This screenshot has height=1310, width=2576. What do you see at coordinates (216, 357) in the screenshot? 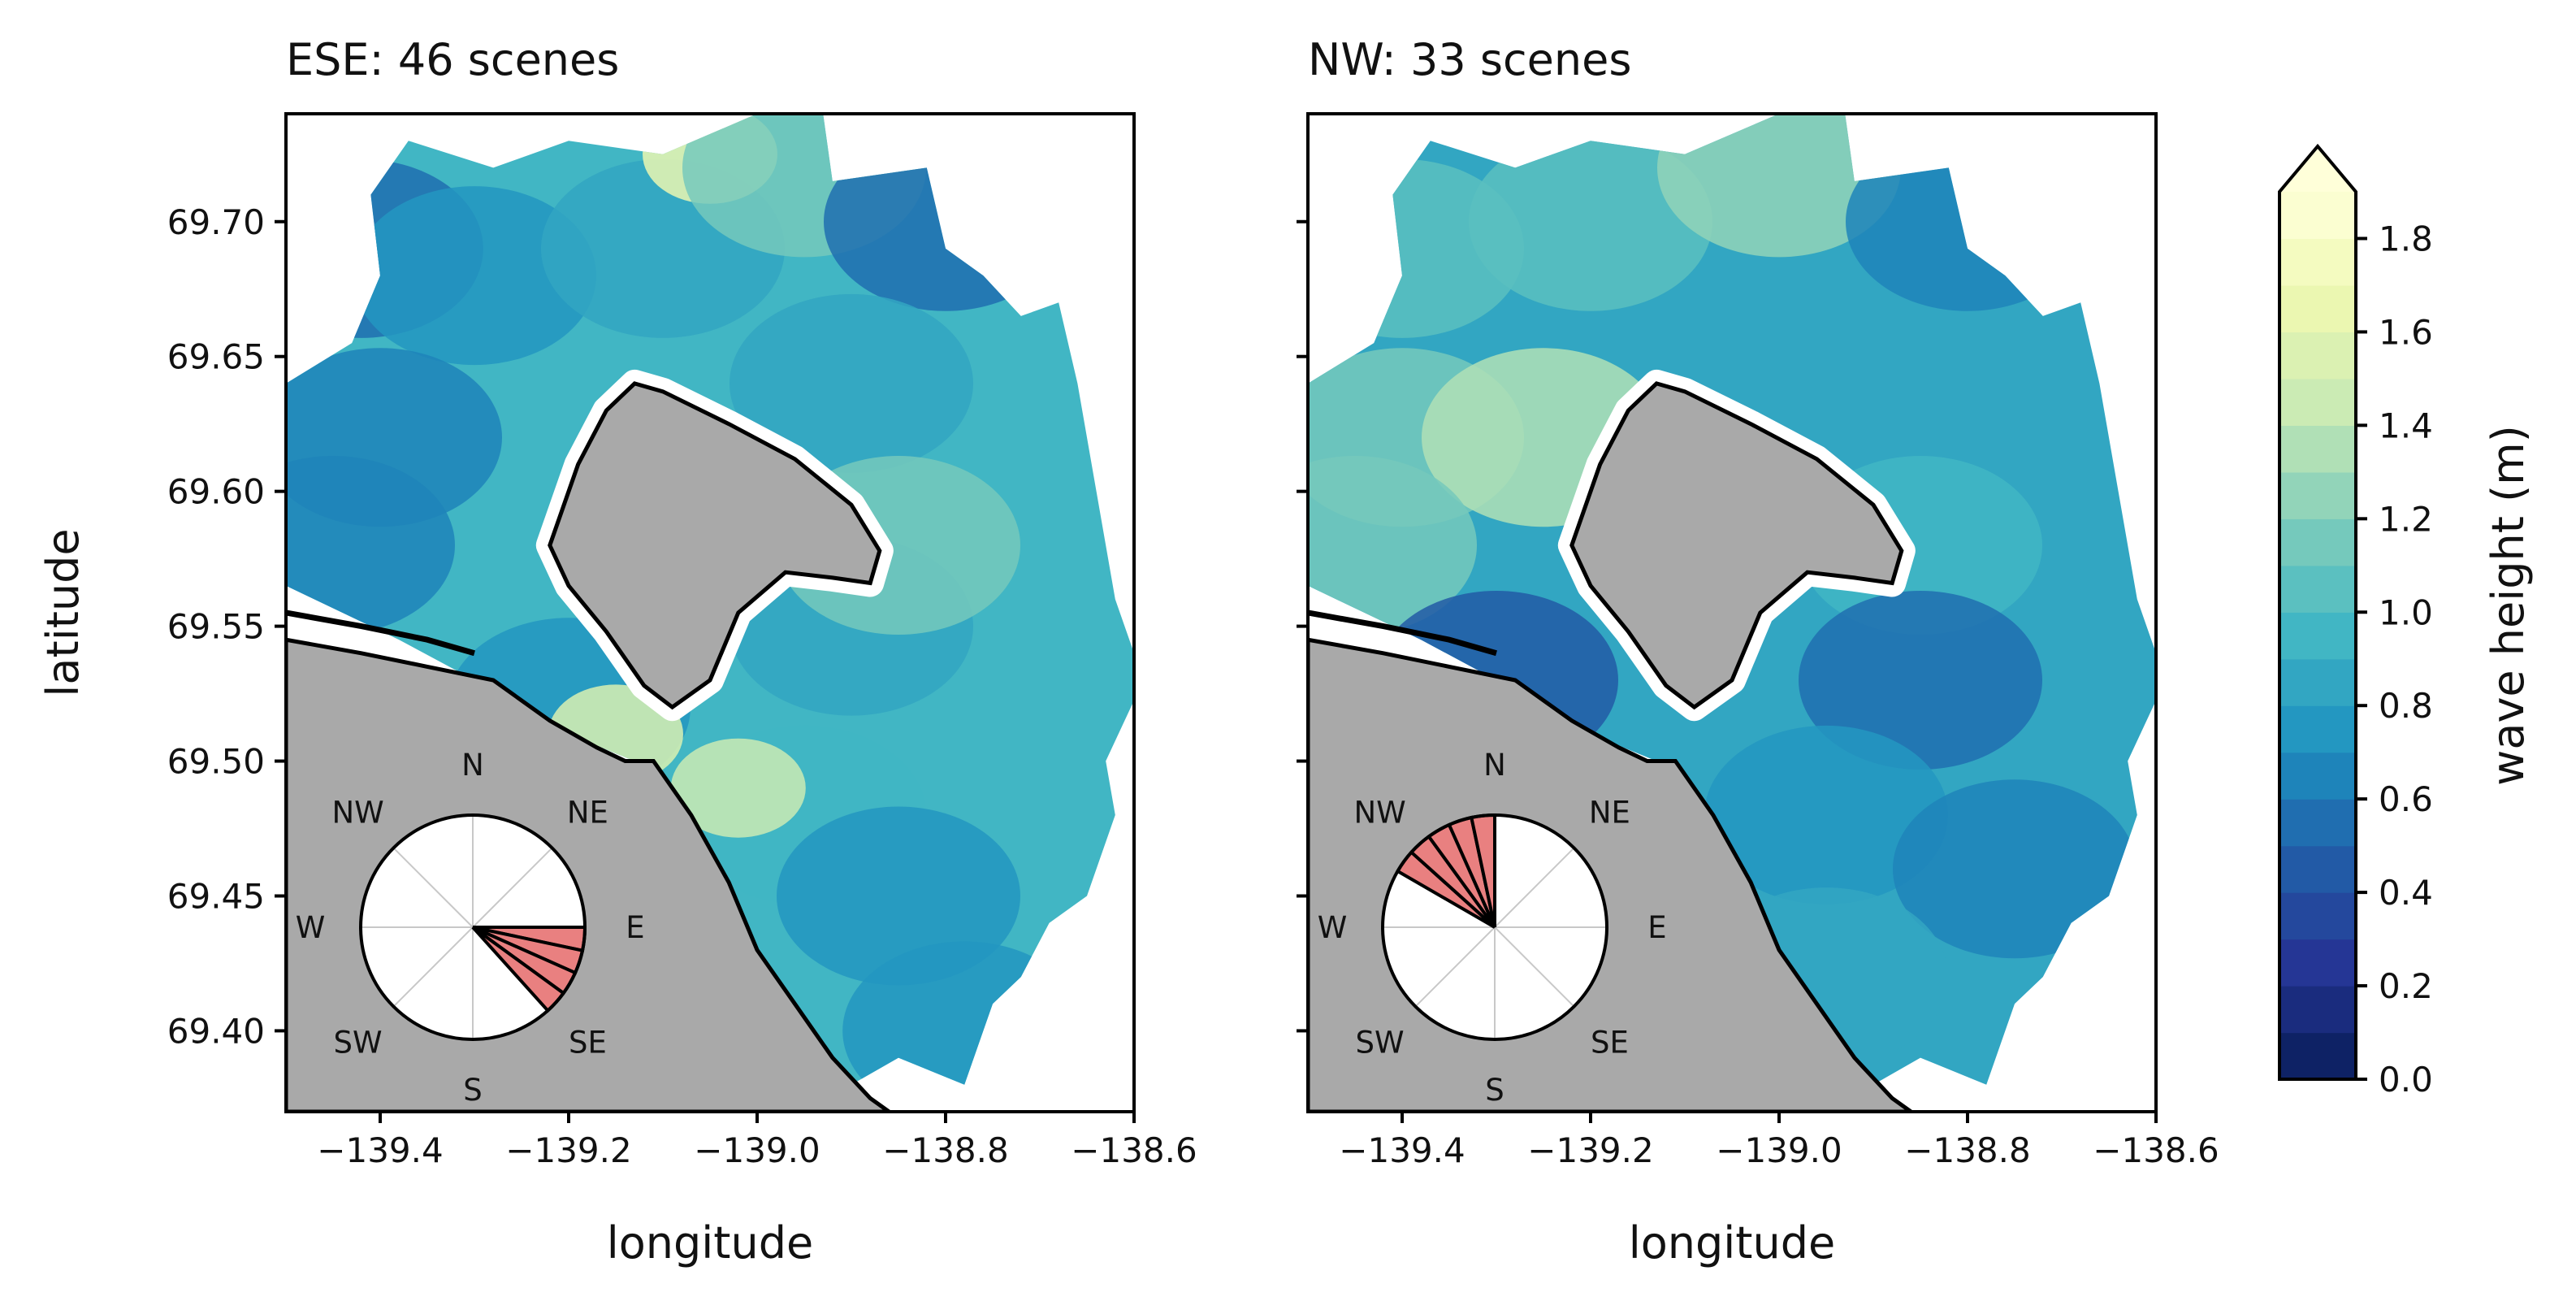
I see `y-tick-label: 69.65` at bounding box center [216, 357].